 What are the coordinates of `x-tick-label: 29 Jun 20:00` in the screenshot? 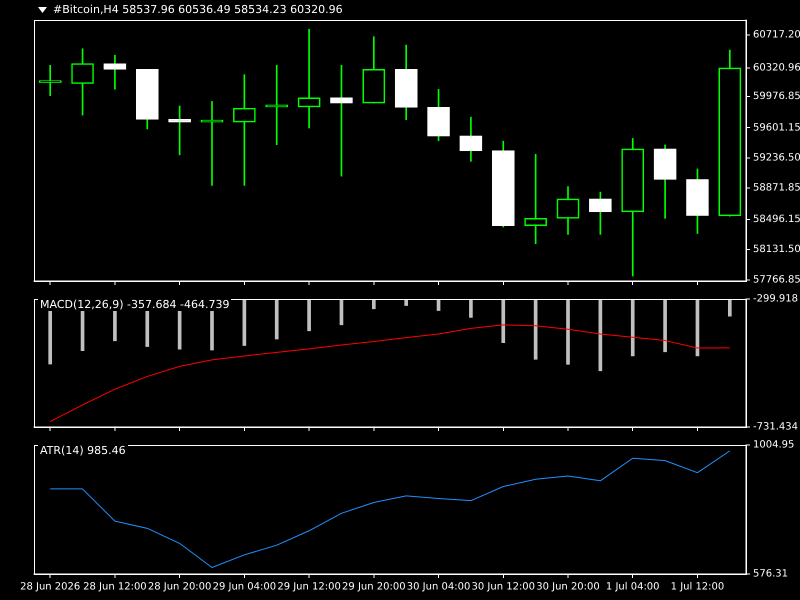 It's located at (374, 587).